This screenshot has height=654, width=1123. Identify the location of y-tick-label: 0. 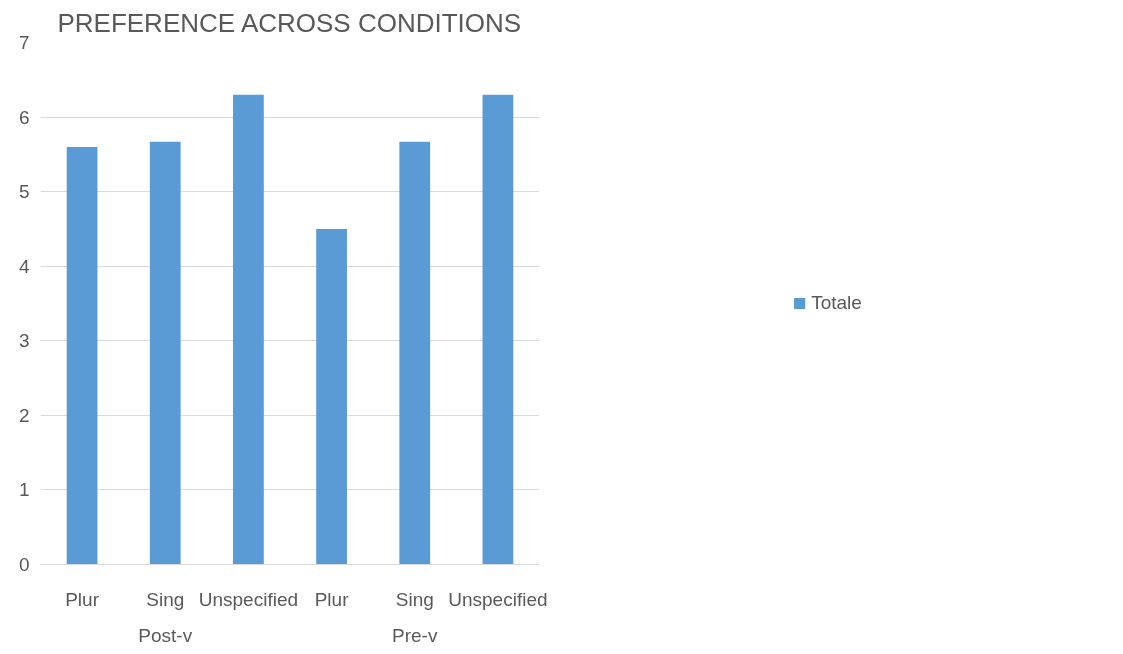
(24, 564).